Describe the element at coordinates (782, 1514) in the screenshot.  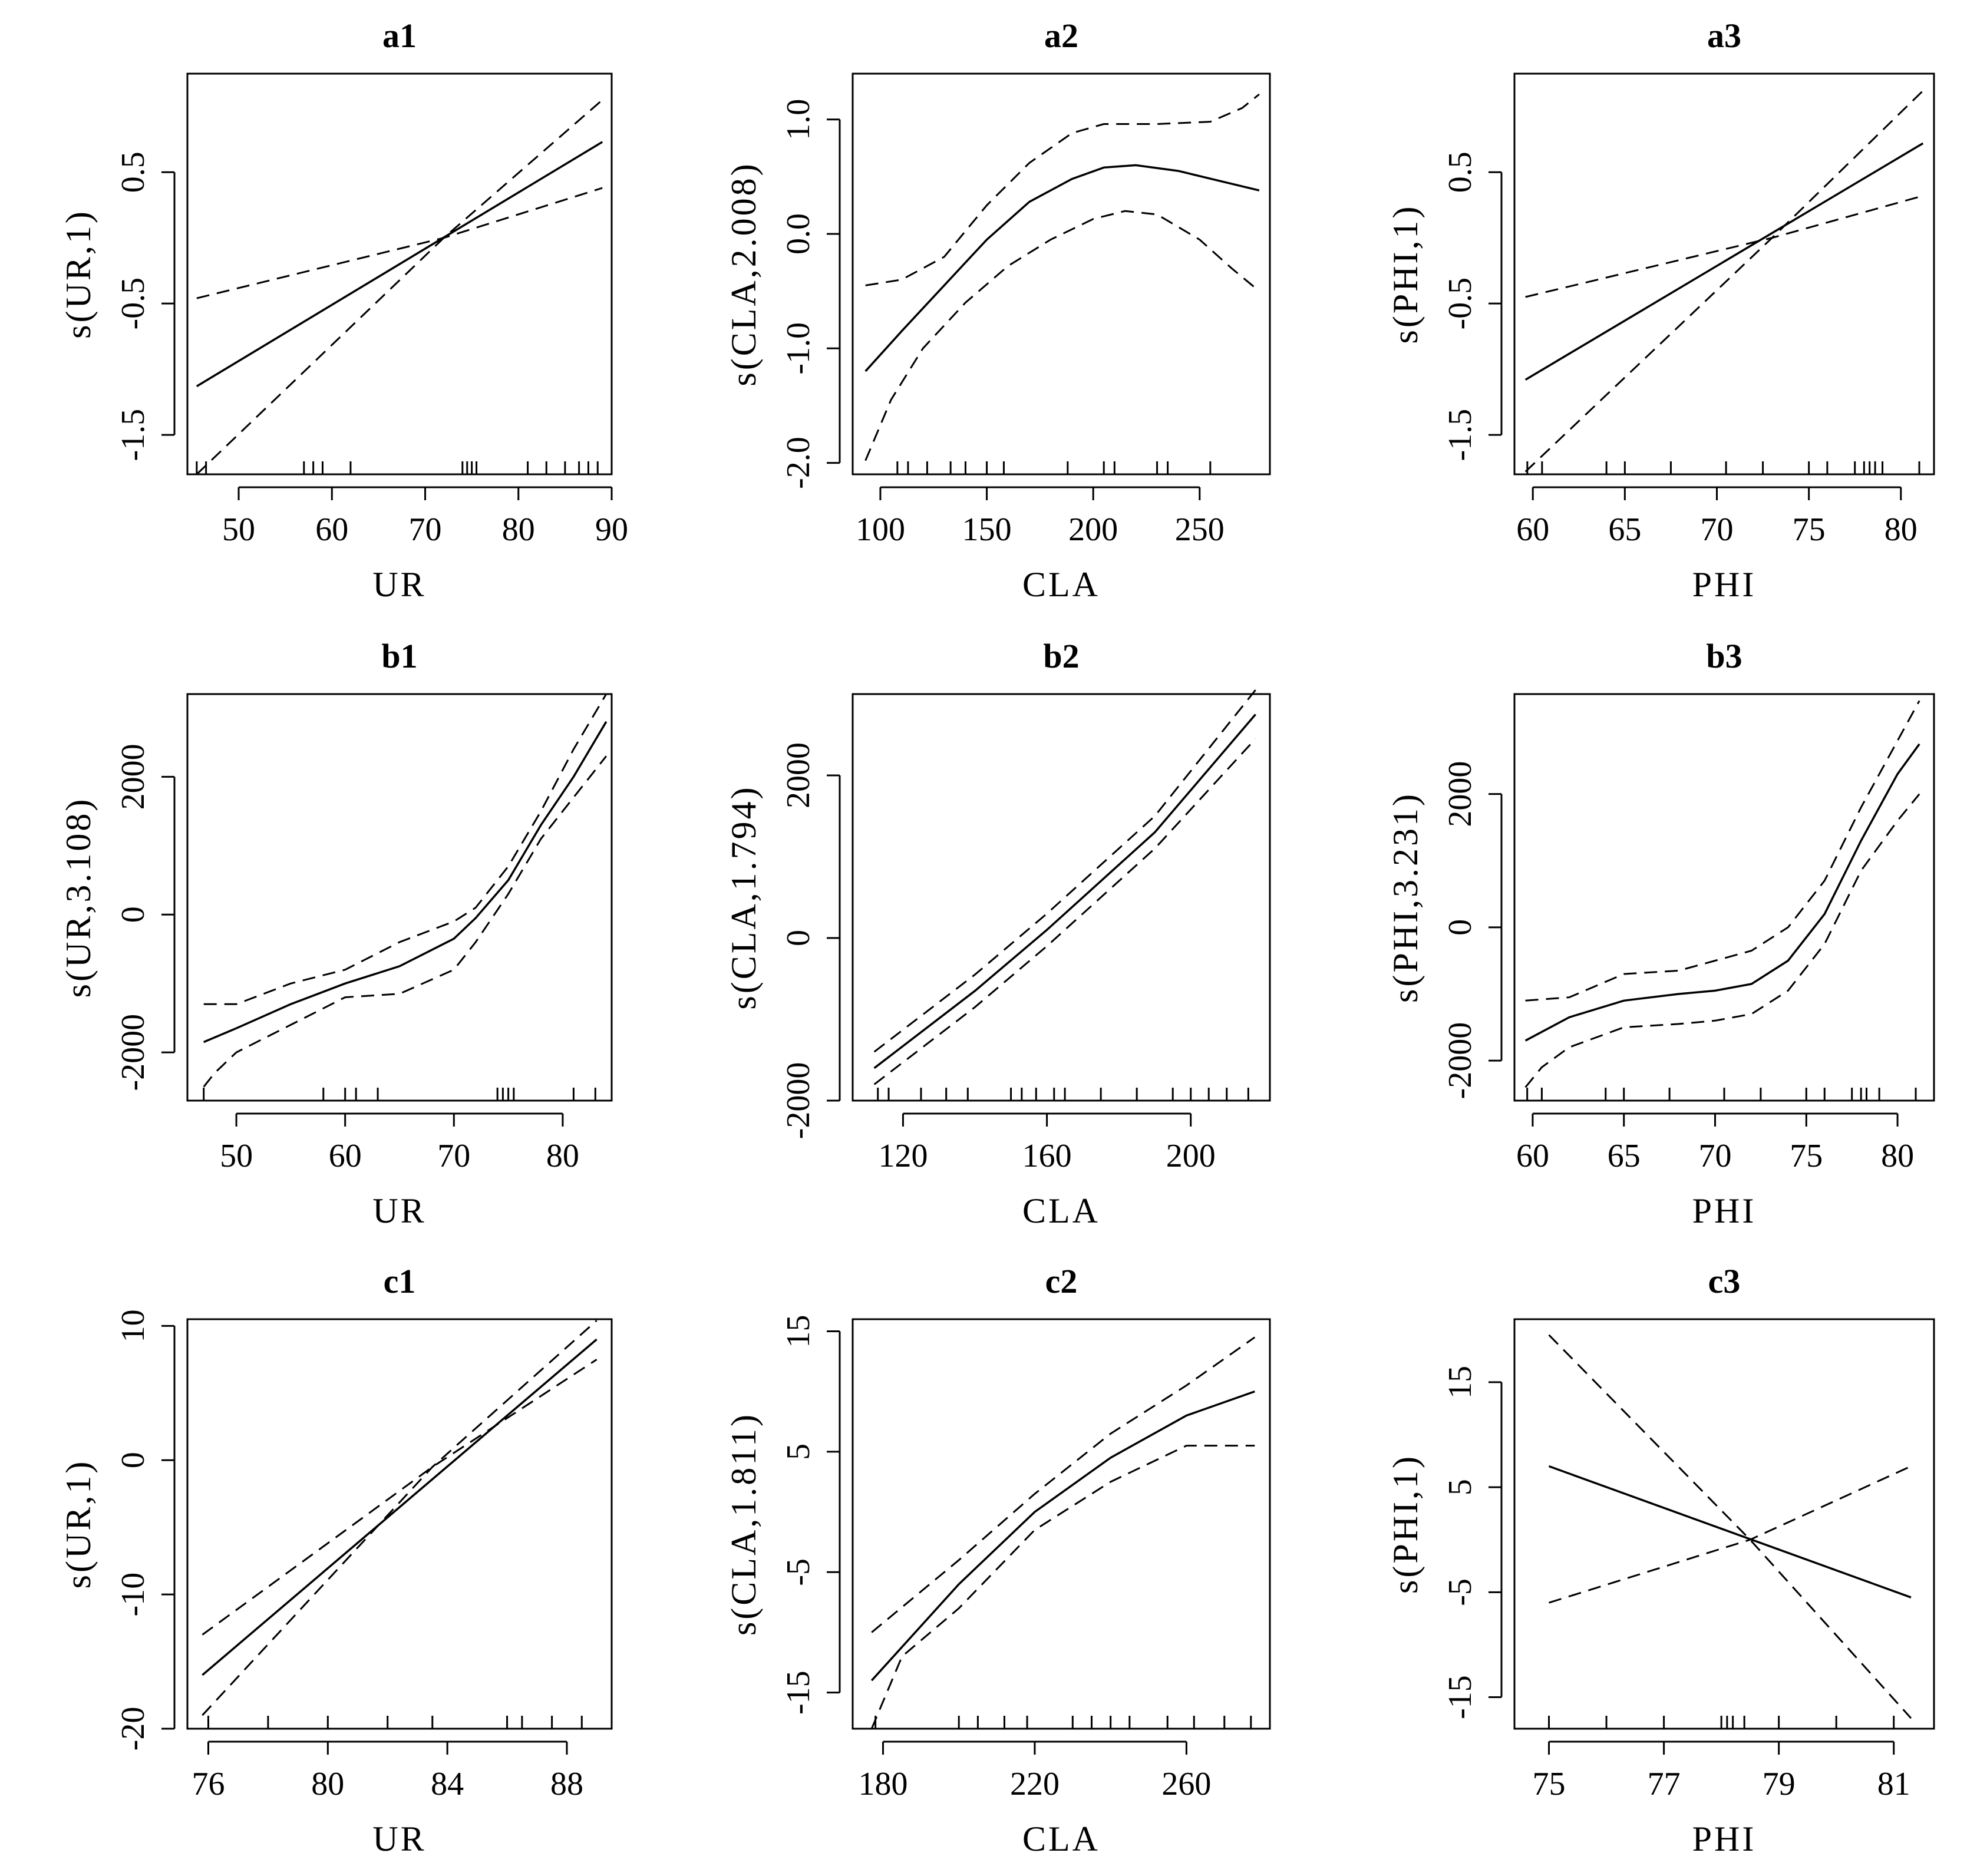
I see `y-axis: -15 -5 5 15 s(CLA,1.811)` at that location.